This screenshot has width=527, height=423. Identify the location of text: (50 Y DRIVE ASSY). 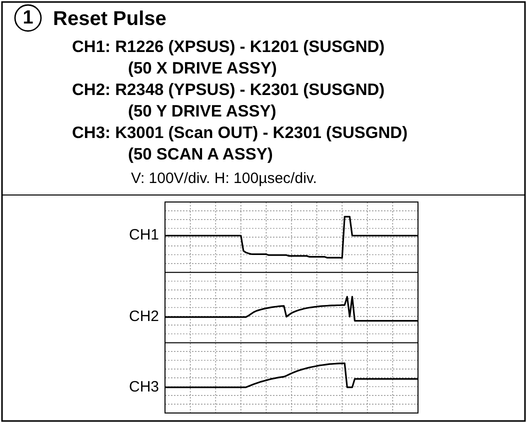
(202, 111).